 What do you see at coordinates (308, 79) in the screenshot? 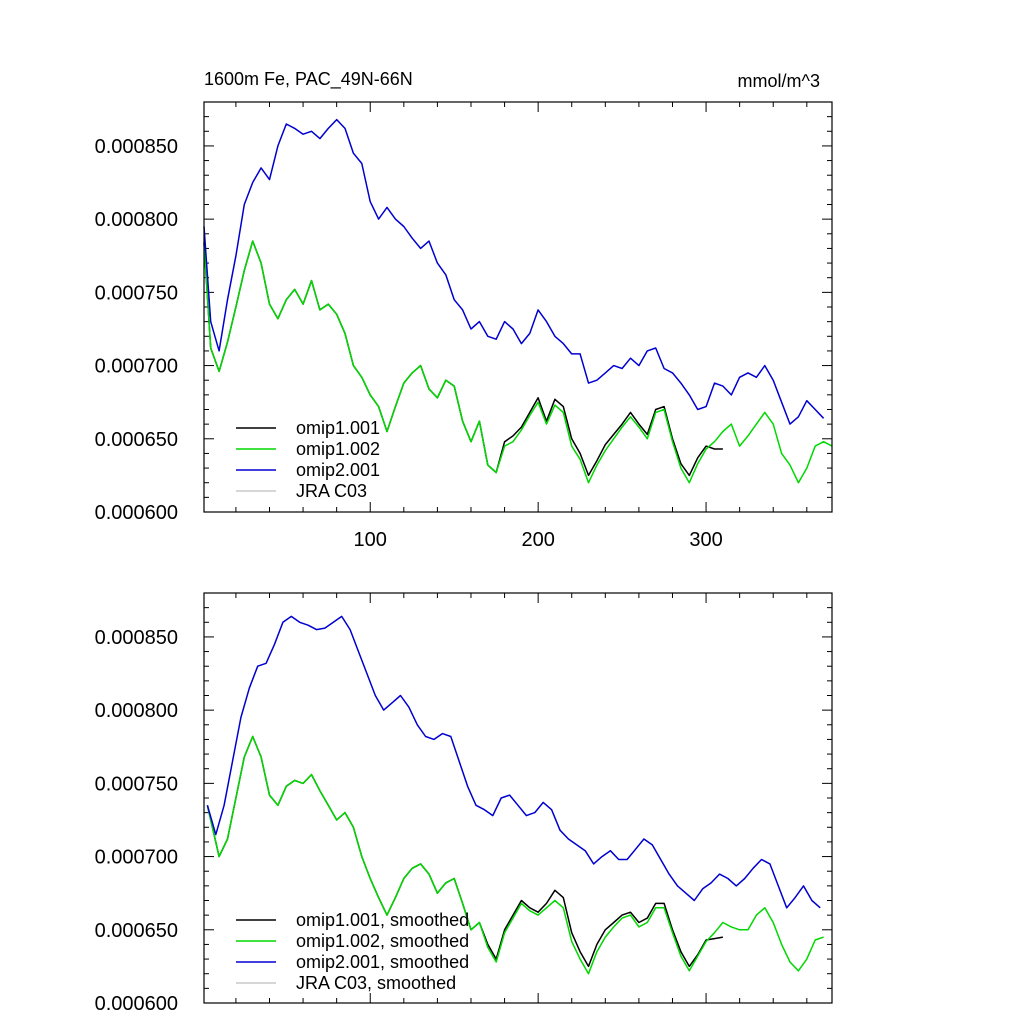
I see `top-panel-title: 1600m Fe, PAC_49N-66N` at bounding box center [308, 79].